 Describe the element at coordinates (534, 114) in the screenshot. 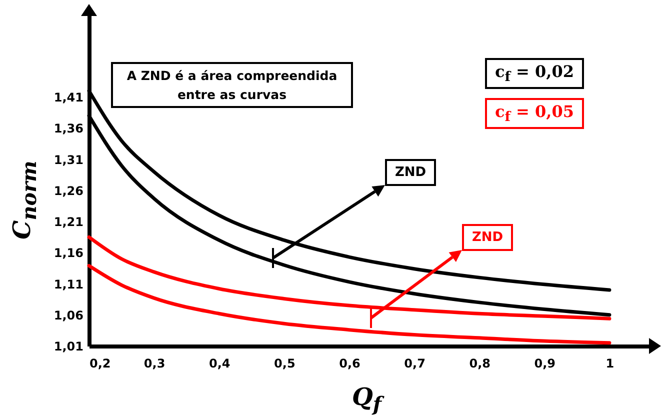

I see `text: c$_{f}$ = 0,05` at that location.